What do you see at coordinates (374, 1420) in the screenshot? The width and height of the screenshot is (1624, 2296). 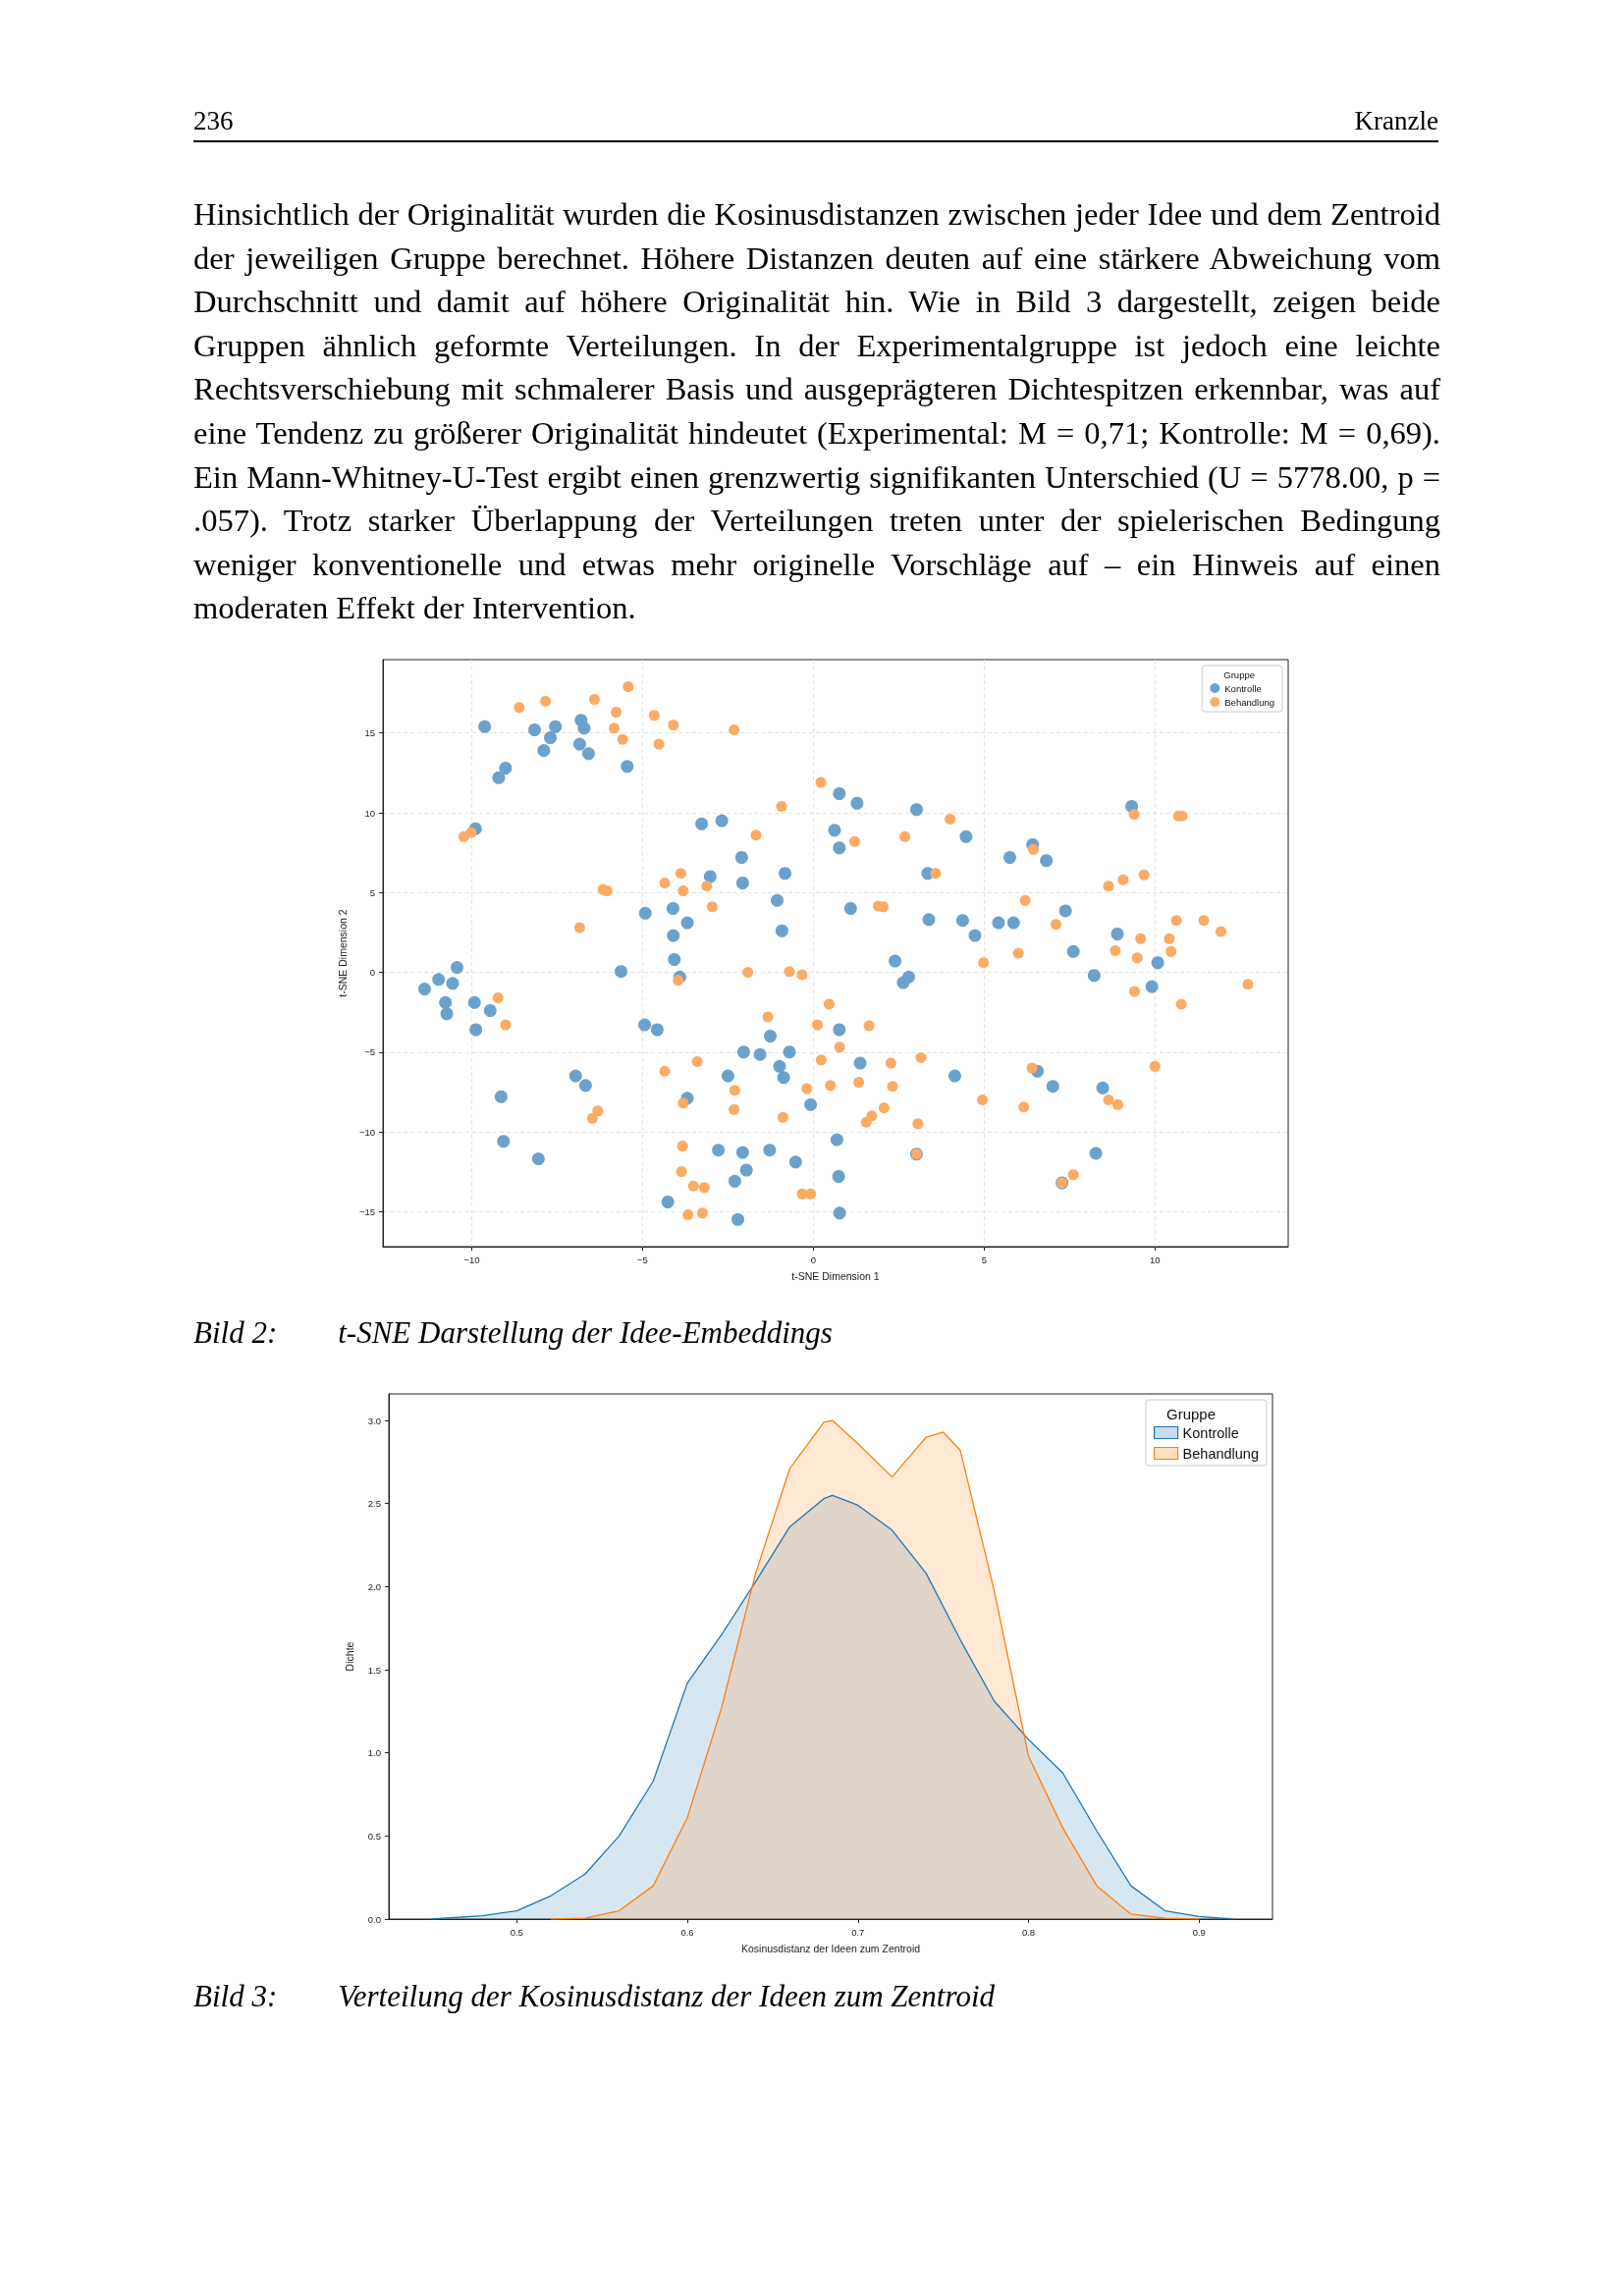 I see `y-tick-label: 3.0` at bounding box center [374, 1420].